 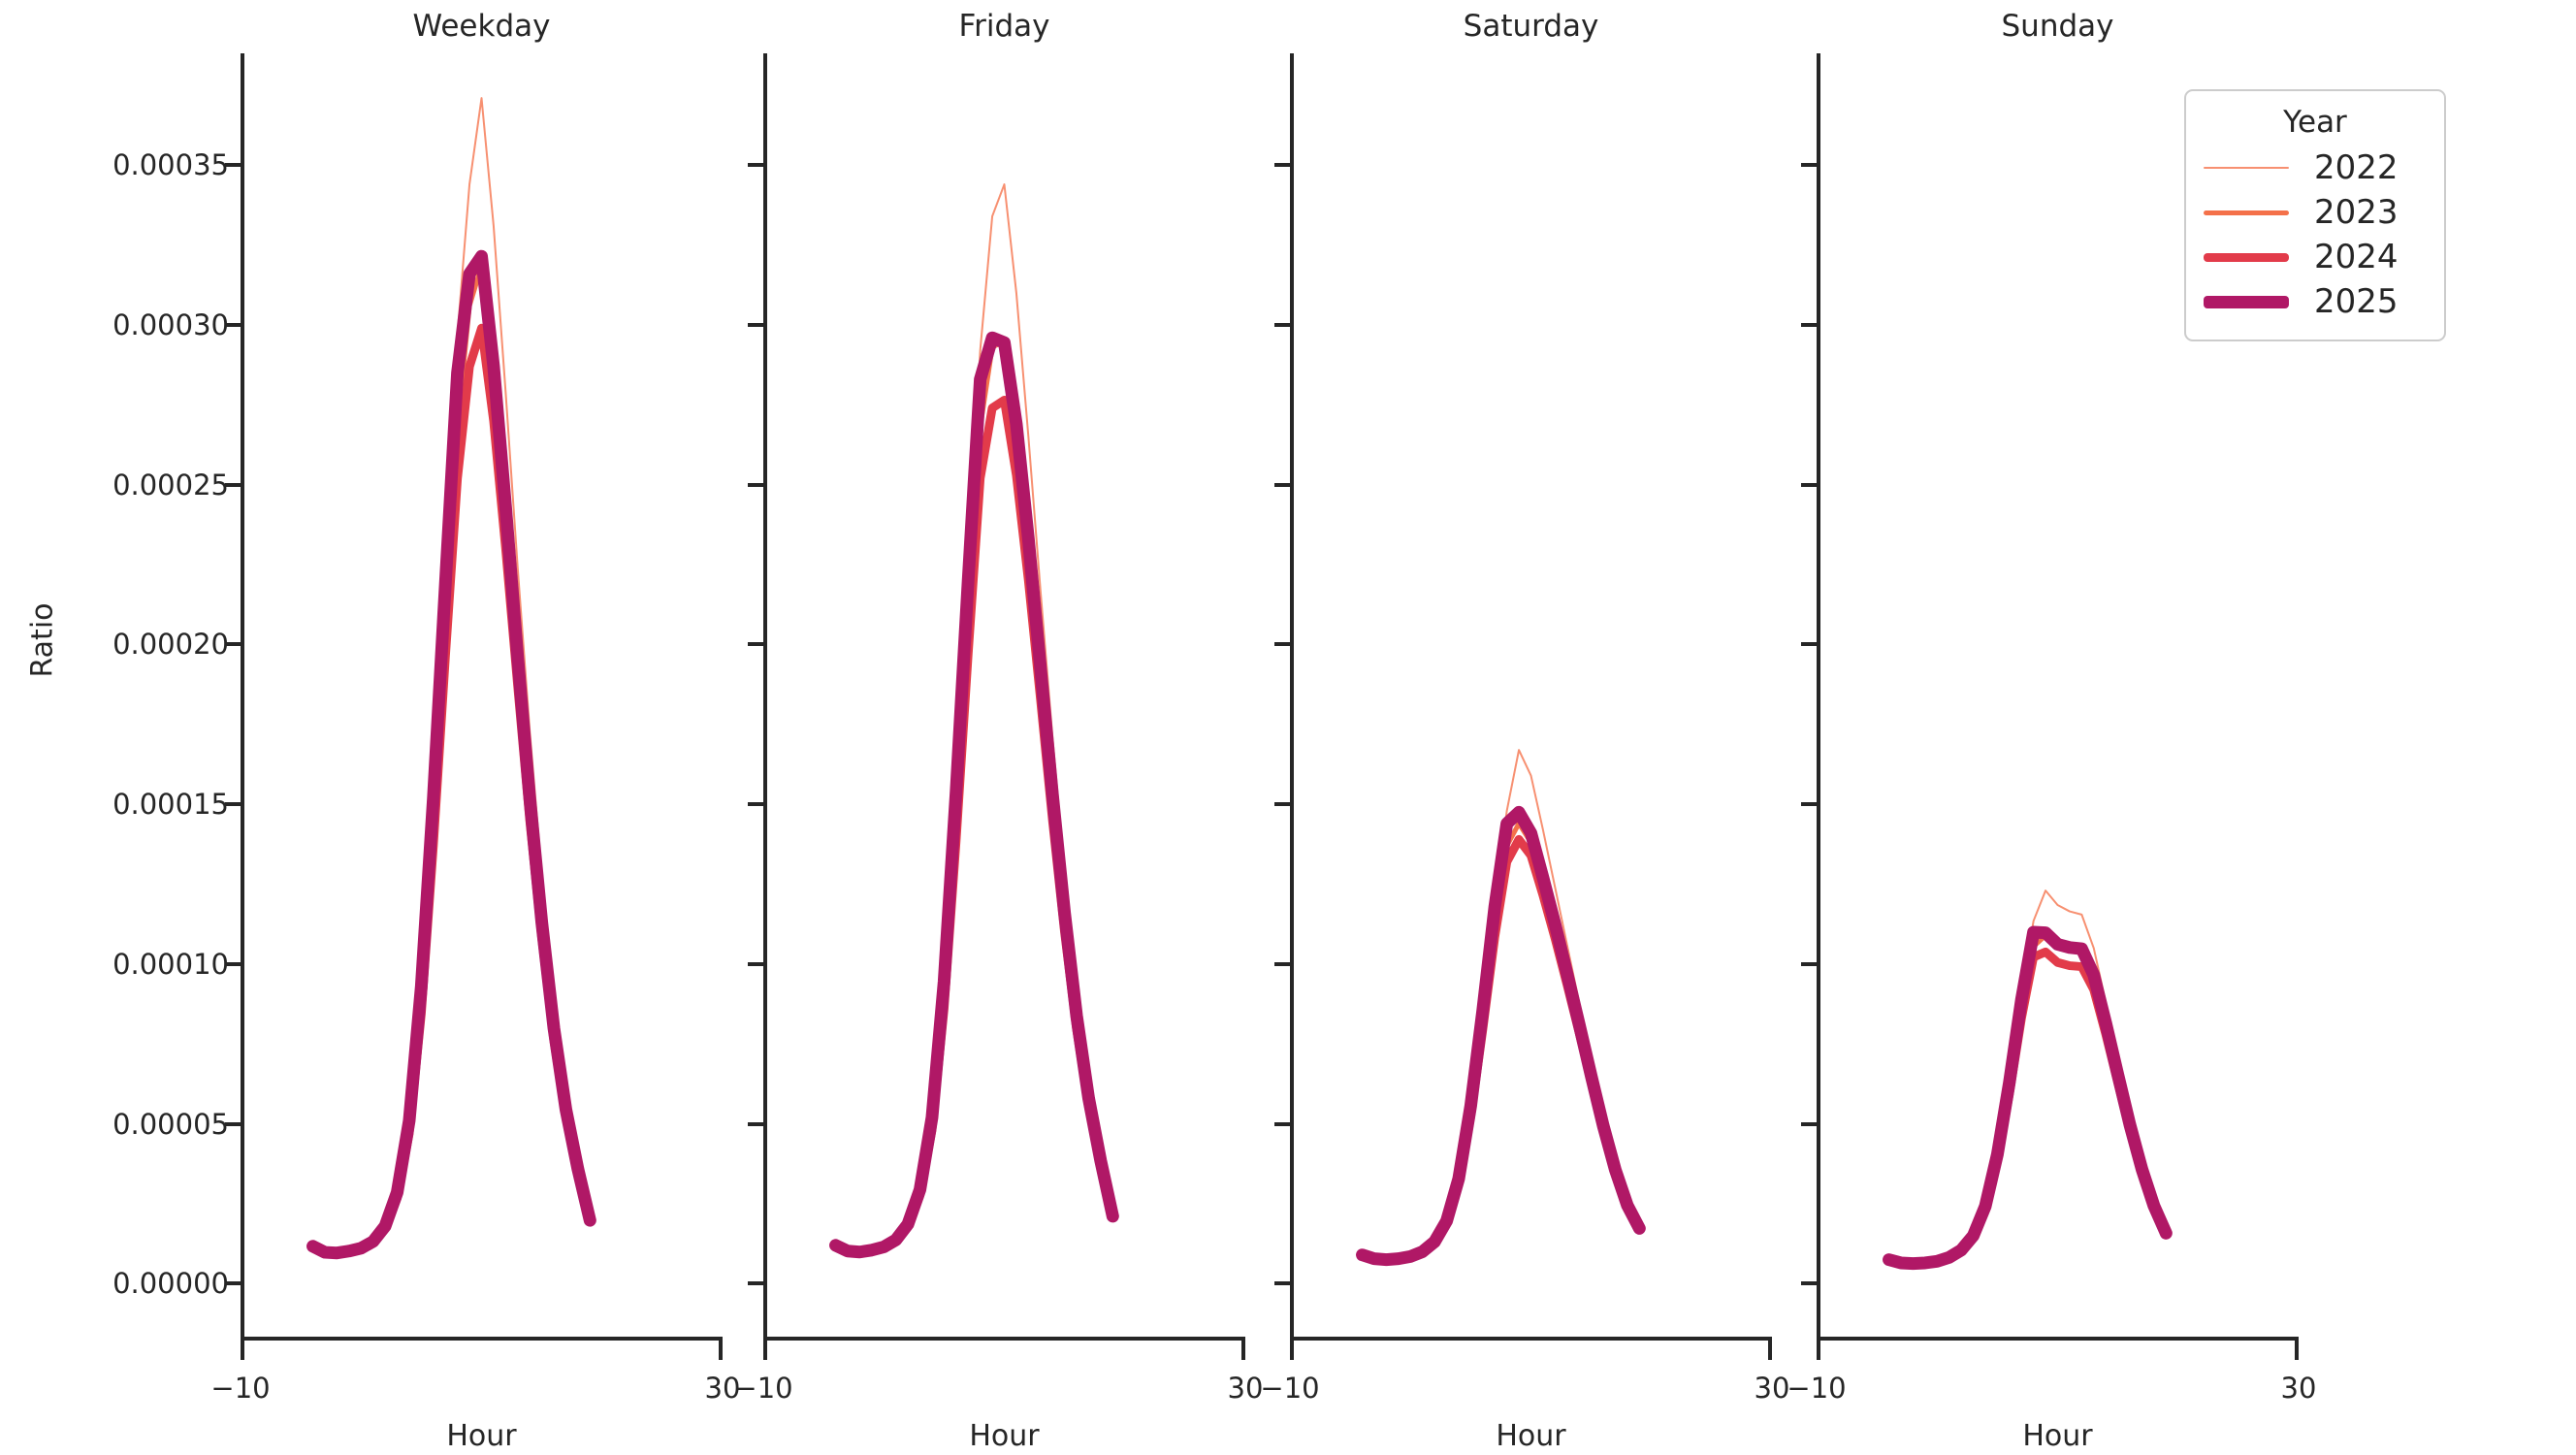 I want to click on panel-title: Weekday, so click(x=481, y=26).